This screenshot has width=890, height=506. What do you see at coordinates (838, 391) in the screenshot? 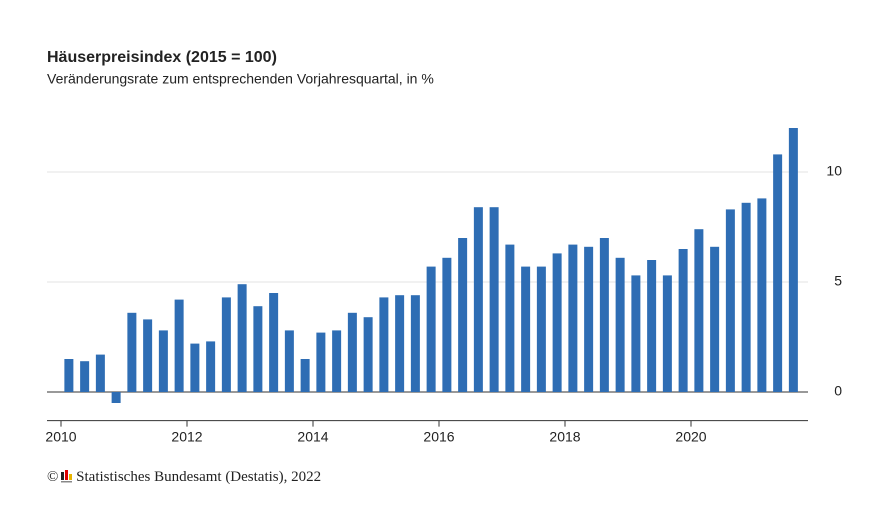
I see `y-tick-label: 0` at bounding box center [838, 391].